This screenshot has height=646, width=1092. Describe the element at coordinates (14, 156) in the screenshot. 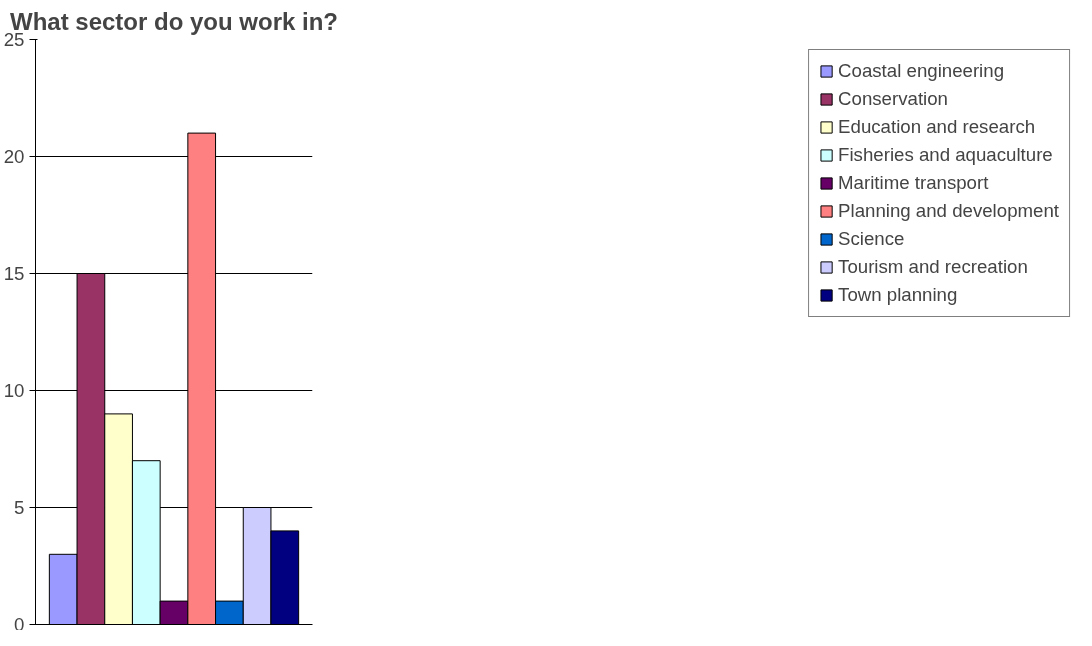

I see `y-tick-label: 20` at that location.